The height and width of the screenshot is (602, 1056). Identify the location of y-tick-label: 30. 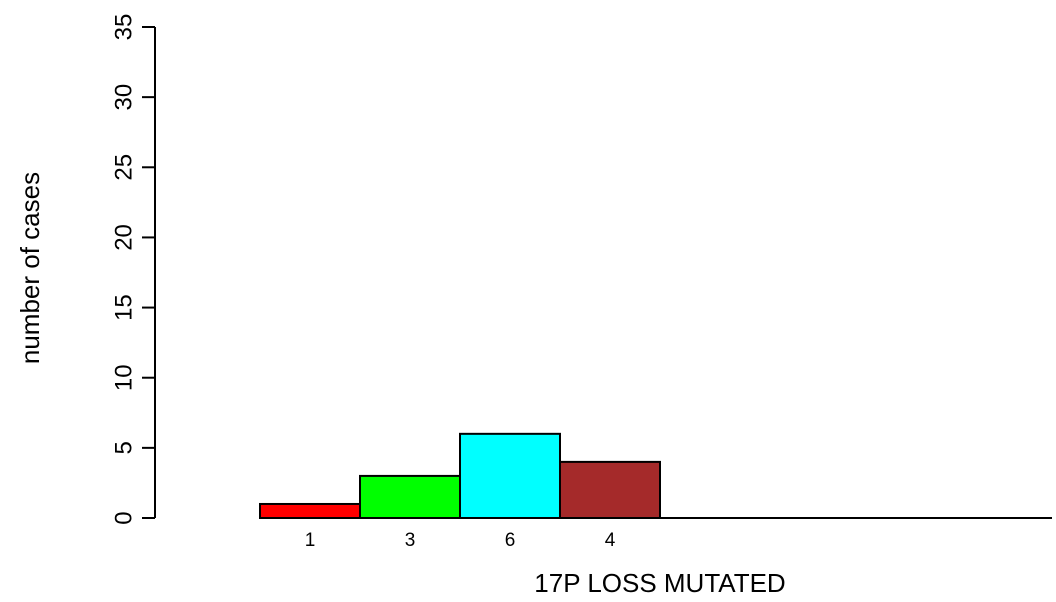
(124, 97).